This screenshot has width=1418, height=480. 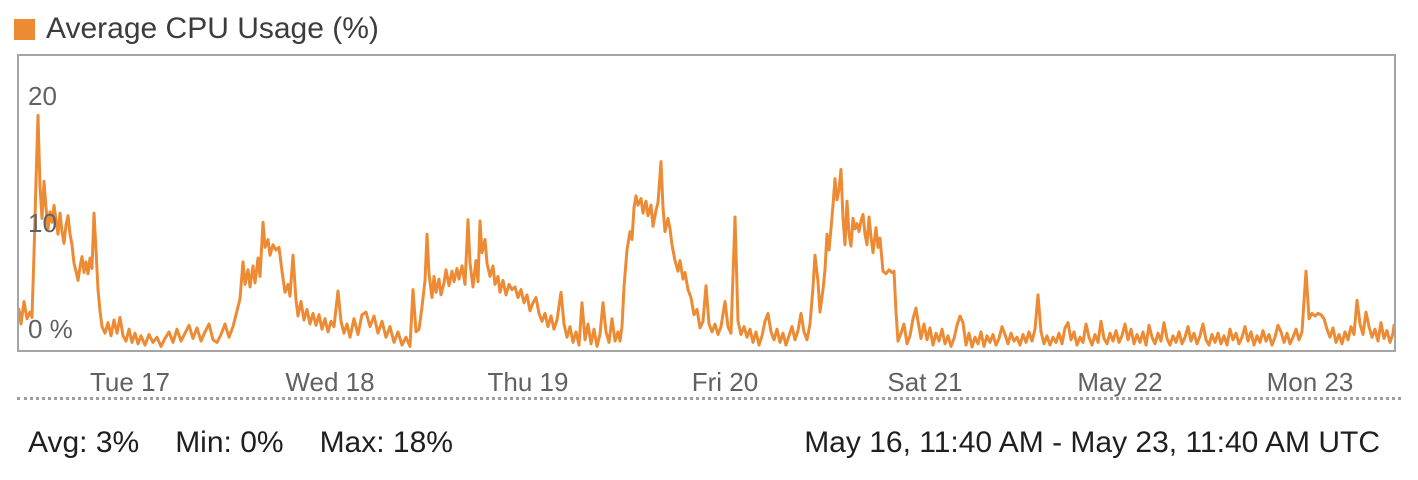 I want to click on x-axis-label: Wed 18, so click(x=330, y=382).